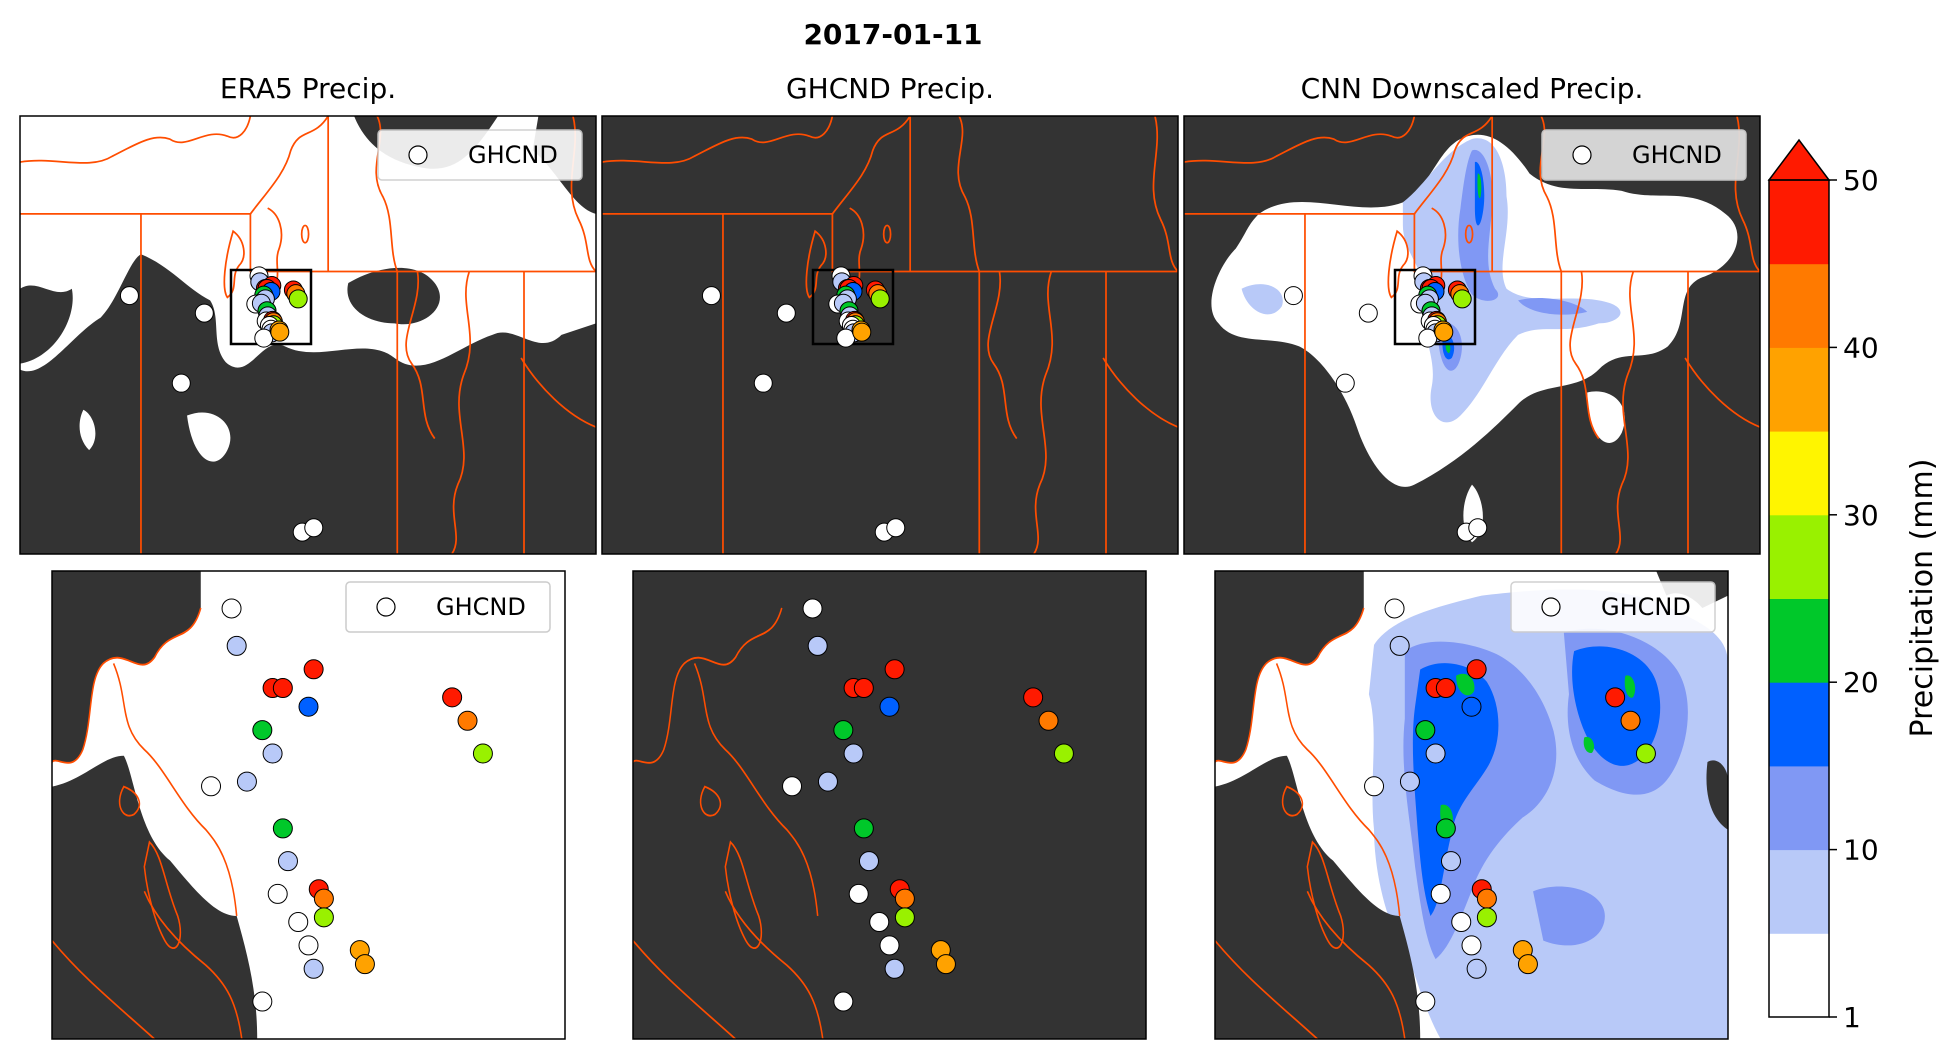 Image resolution: width=1957 pixels, height=1060 pixels. Describe the element at coordinates (1861, 347) in the screenshot. I see `colorbar-tick-label: 40` at that location.